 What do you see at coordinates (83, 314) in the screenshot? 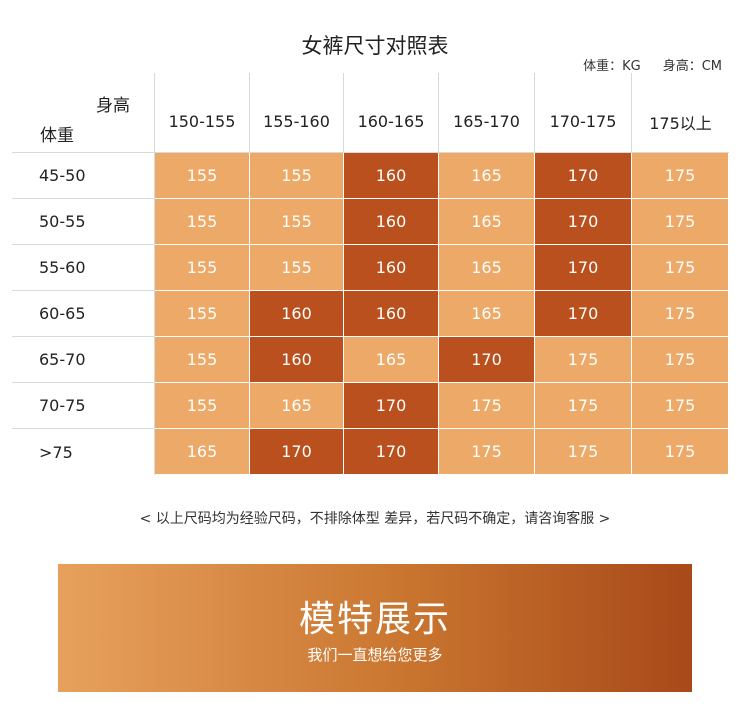
I see `row-header-weight: 60-65` at bounding box center [83, 314].